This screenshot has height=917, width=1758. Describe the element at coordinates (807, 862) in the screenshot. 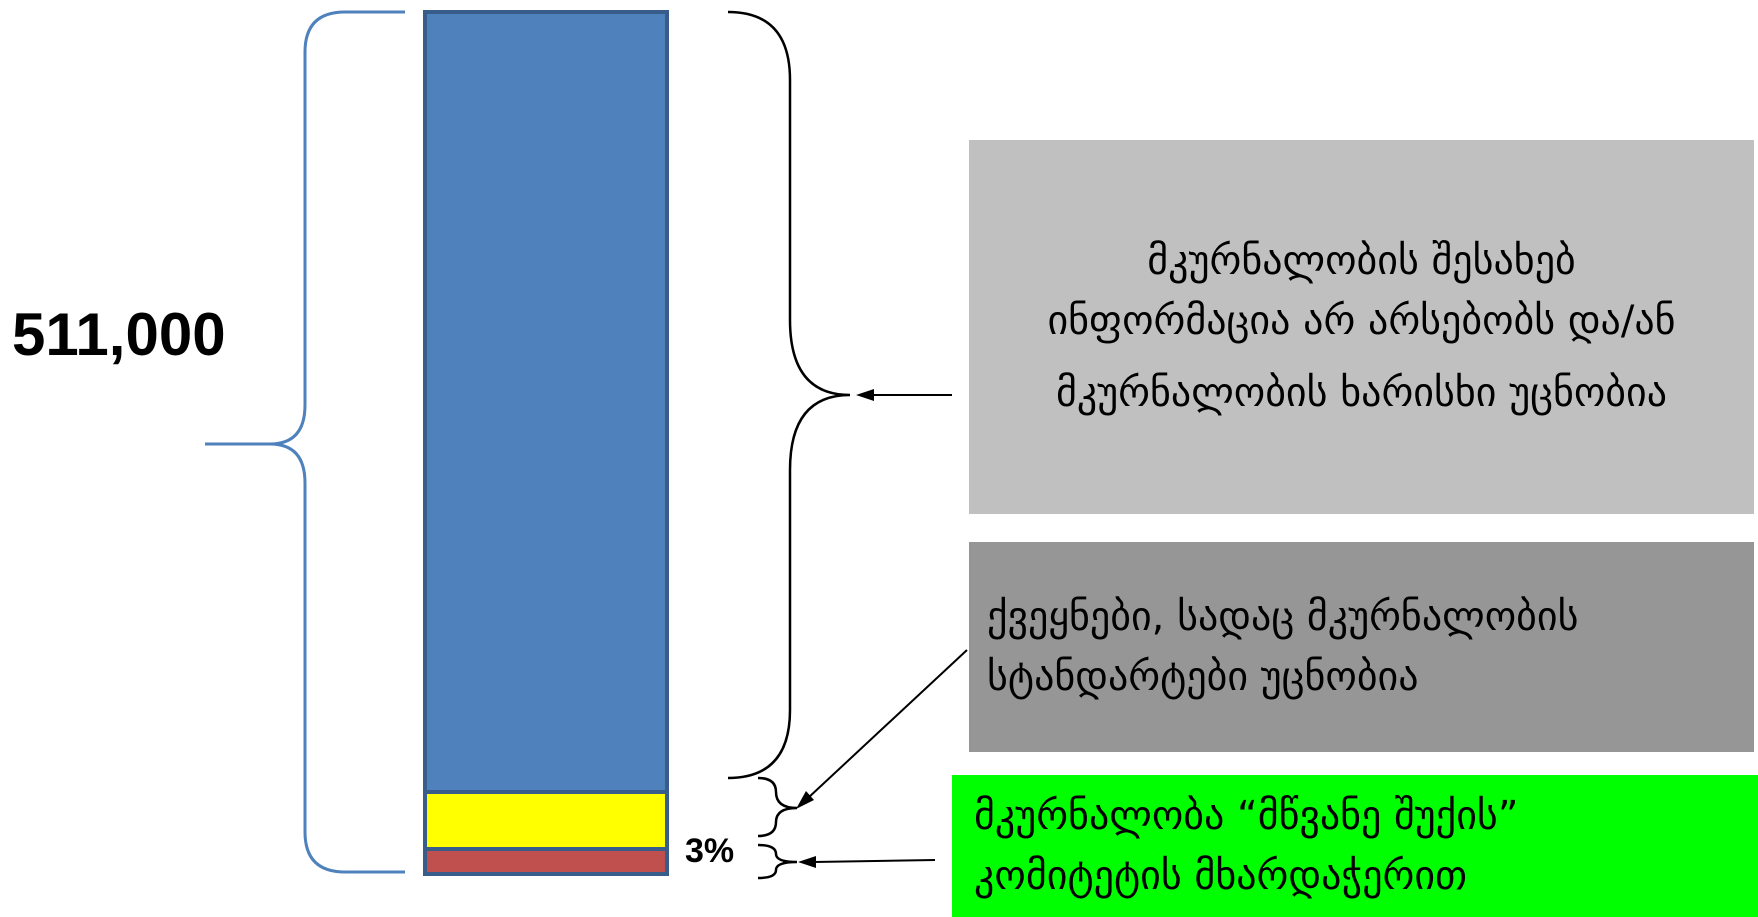

I see `arrow-red-head` at that location.